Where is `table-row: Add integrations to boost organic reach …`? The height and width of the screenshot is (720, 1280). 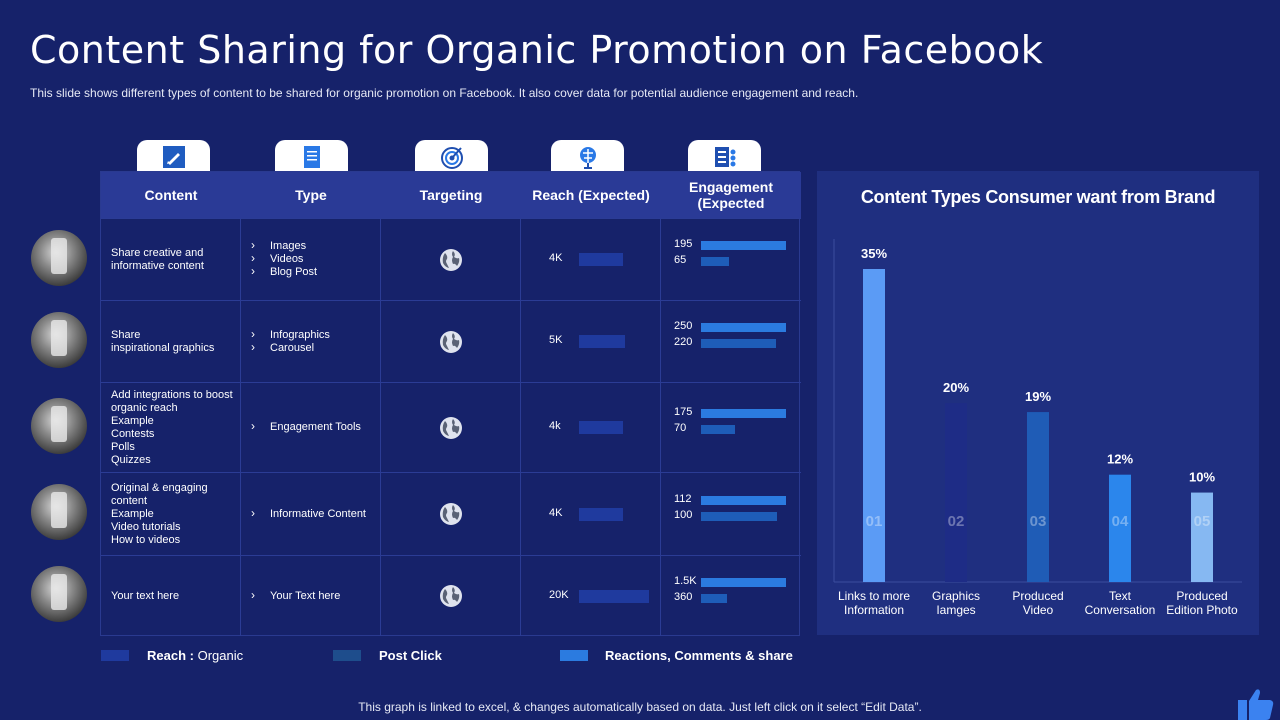
table-row: Add integrations to boost organic reach … is located at coordinates (451, 427).